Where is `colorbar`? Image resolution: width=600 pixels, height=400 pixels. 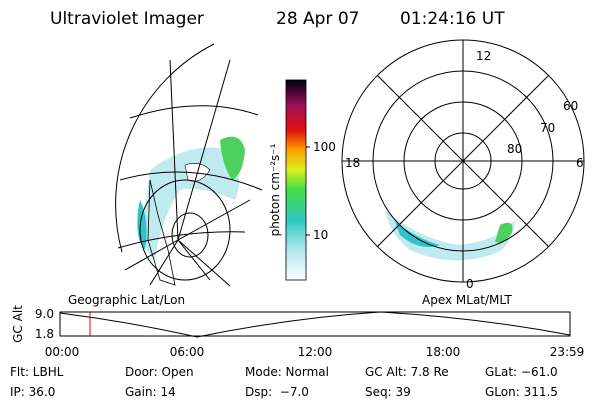 colorbar is located at coordinates (296, 180).